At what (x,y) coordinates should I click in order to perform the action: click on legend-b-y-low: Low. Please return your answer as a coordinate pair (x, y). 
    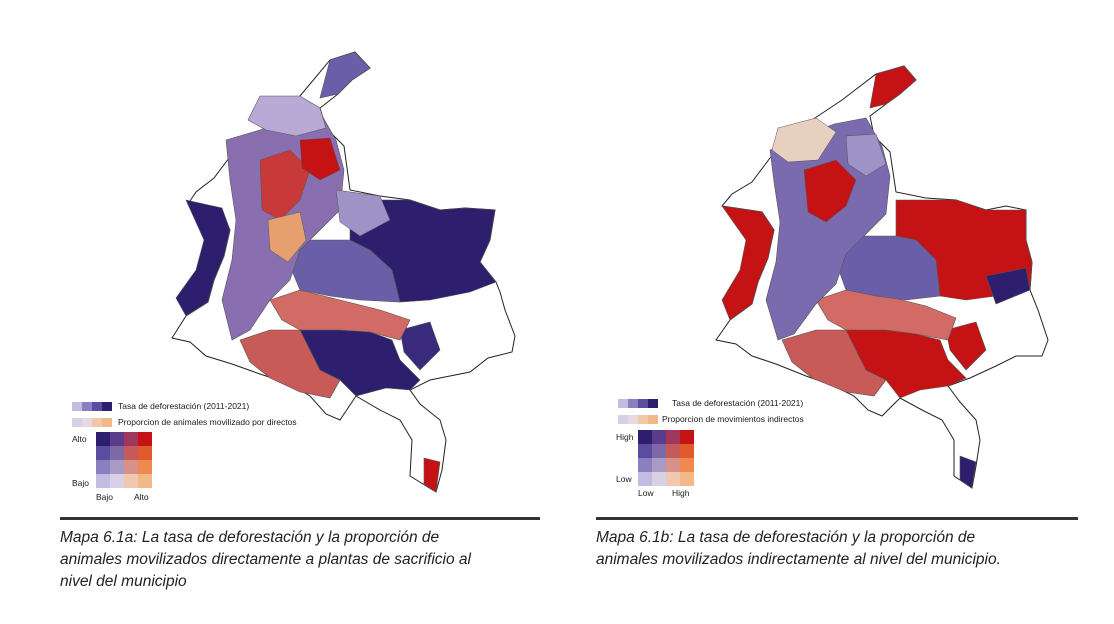
    Looking at the image, I should click on (624, 479).